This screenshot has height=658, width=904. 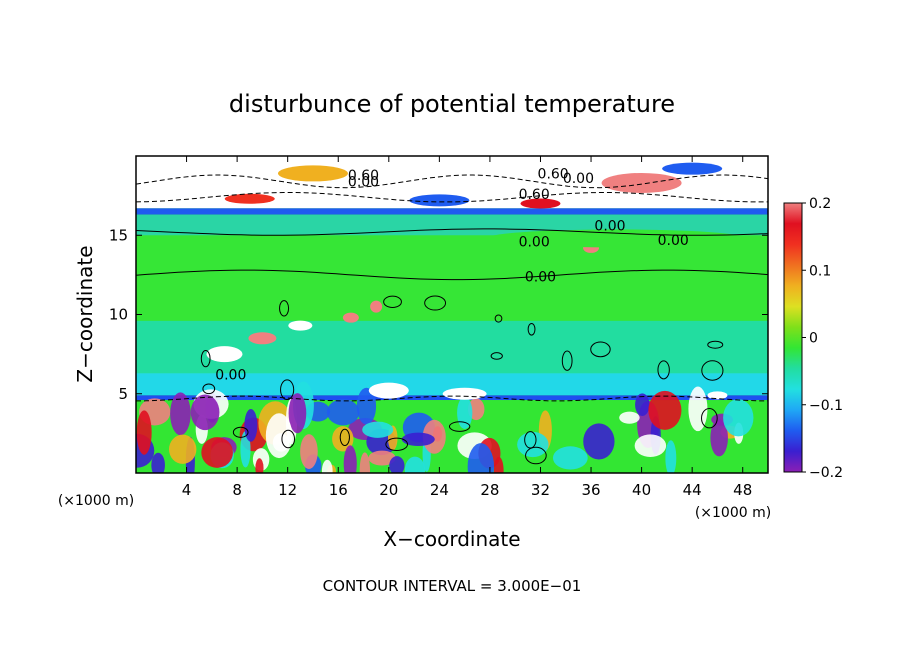 I want to click on colorbar-tick-label: 0.1, so click(x=820, y=271).